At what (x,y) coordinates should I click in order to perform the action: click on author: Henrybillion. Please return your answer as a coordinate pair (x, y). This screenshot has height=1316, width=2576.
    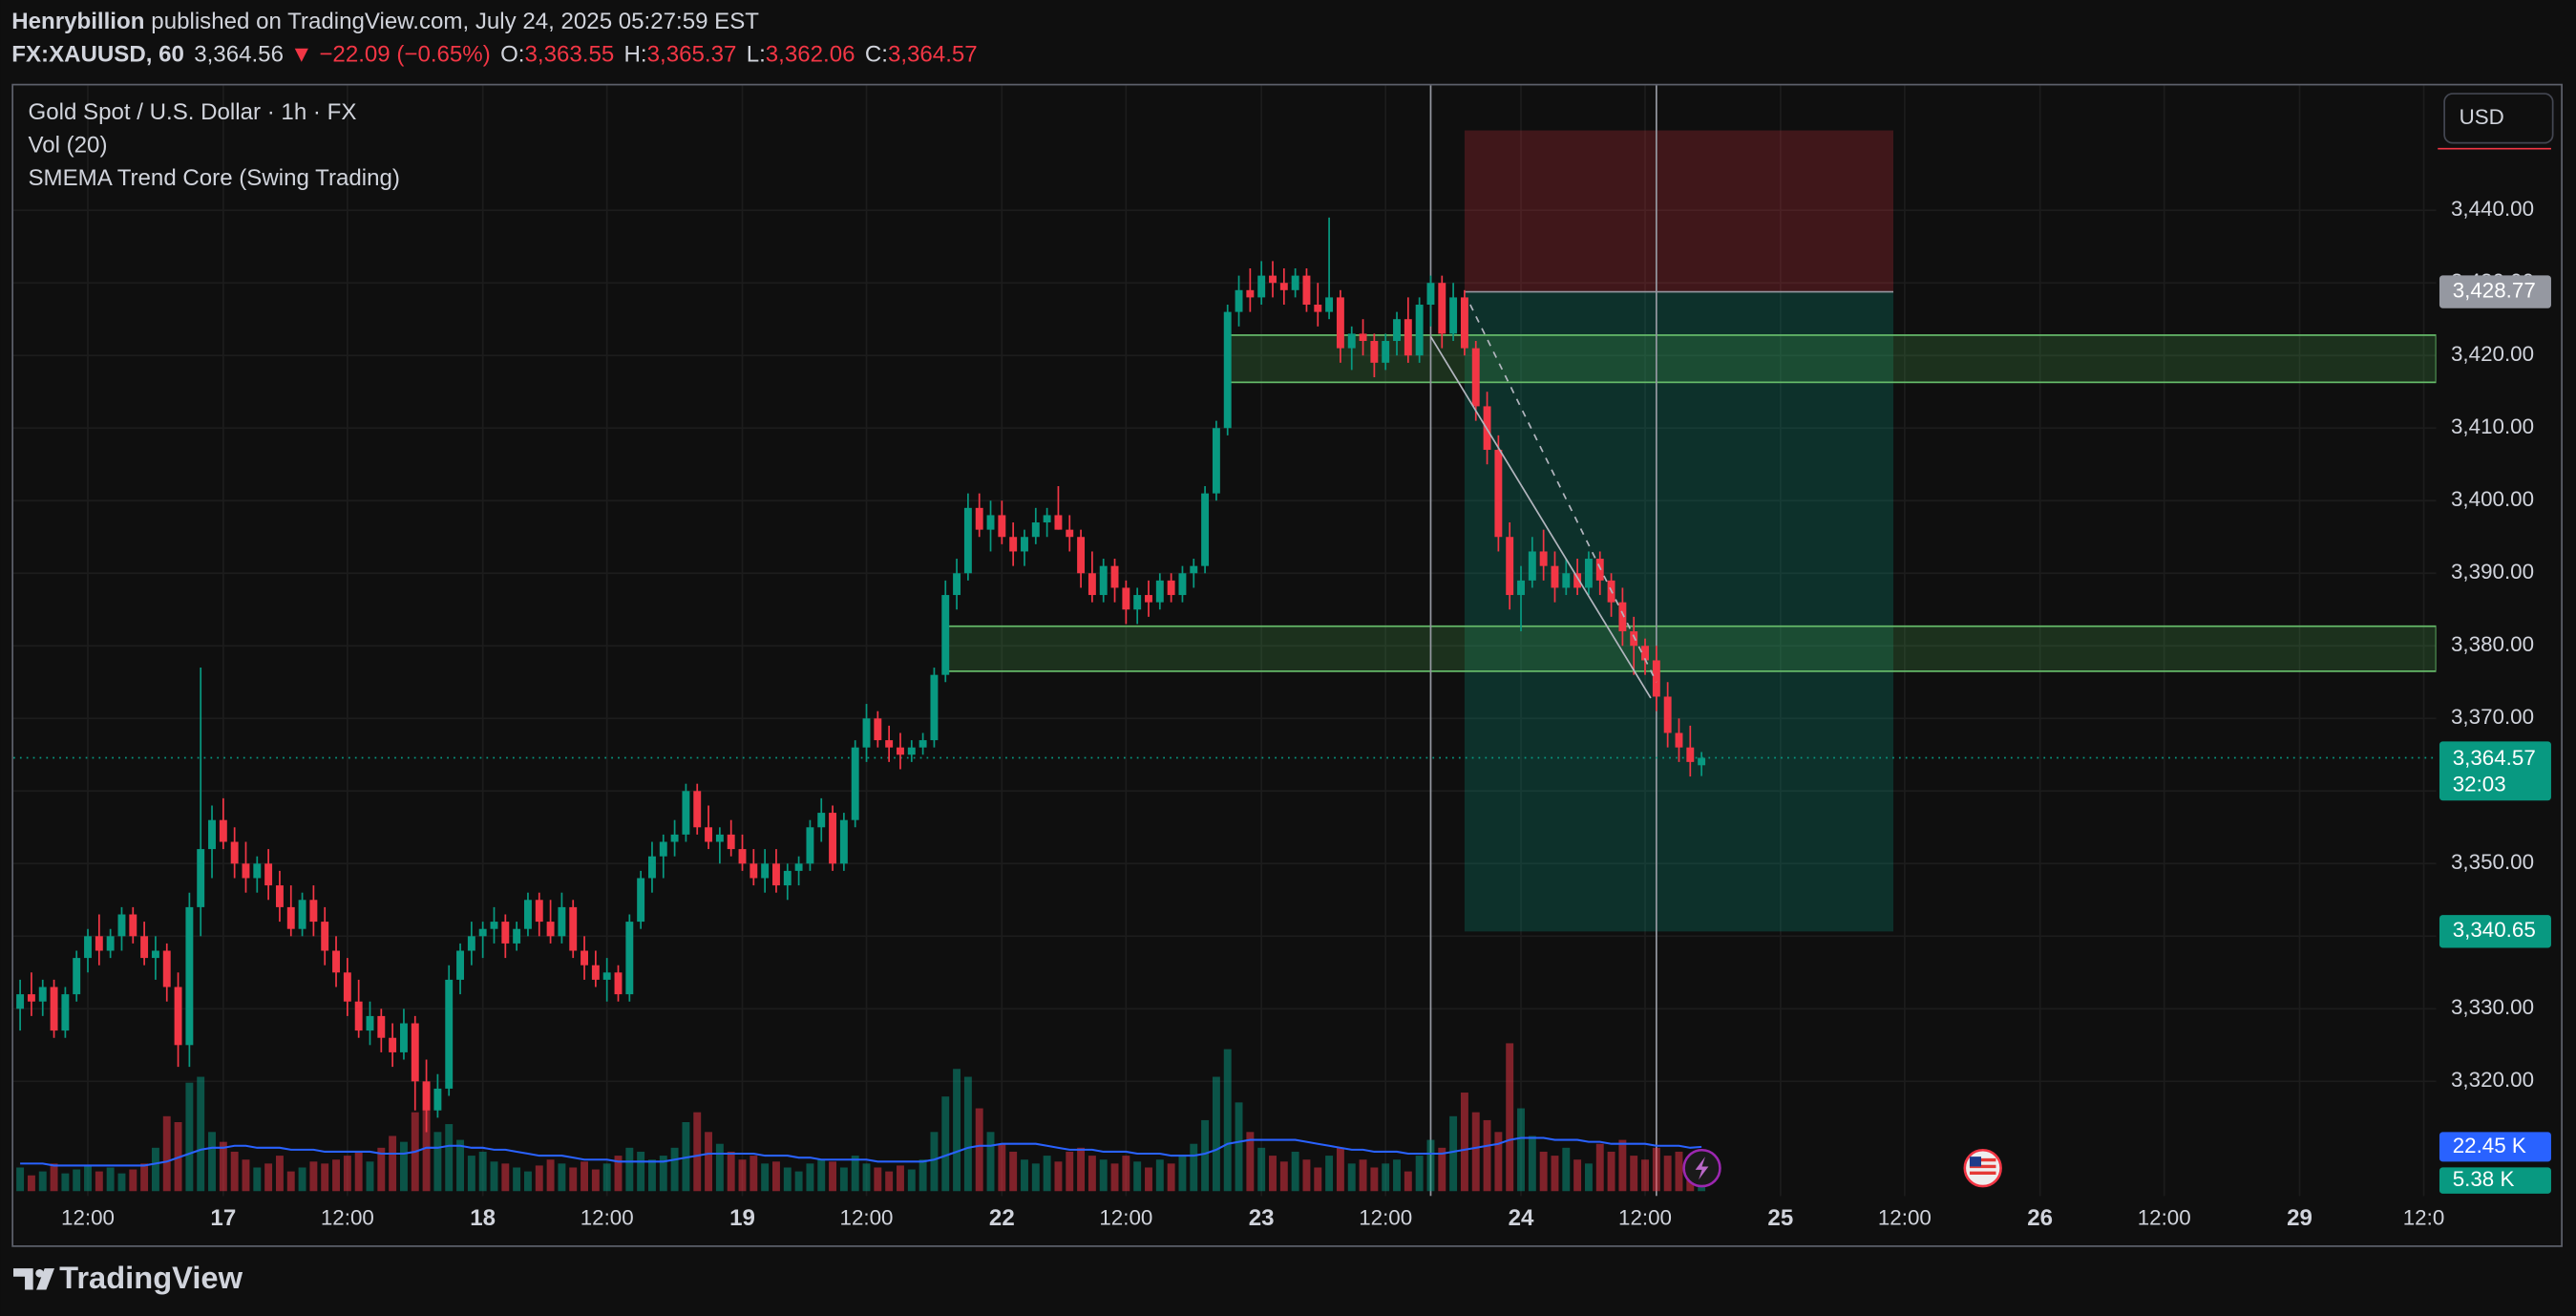
    Looking at the image, I should click on (77, 21).